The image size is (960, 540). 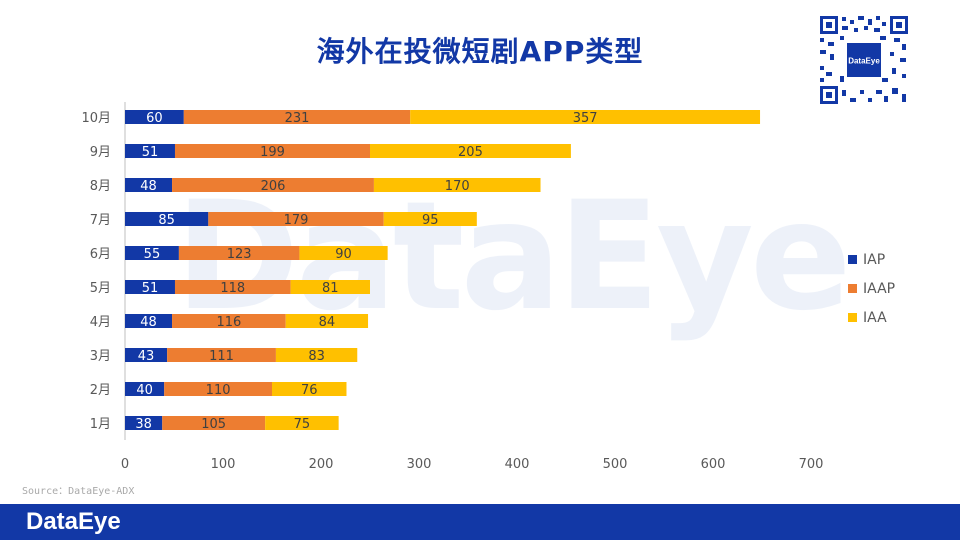 I want to click on data-label-iaap: 105, so click(x=213, y=424).